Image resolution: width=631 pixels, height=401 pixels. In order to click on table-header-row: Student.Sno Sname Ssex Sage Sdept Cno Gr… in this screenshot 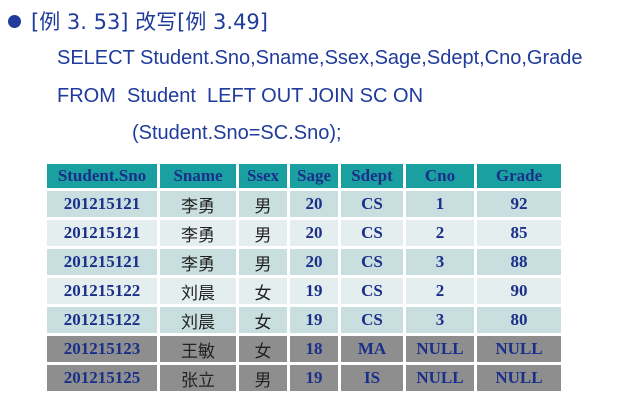, I will do `click(304, 176)`.